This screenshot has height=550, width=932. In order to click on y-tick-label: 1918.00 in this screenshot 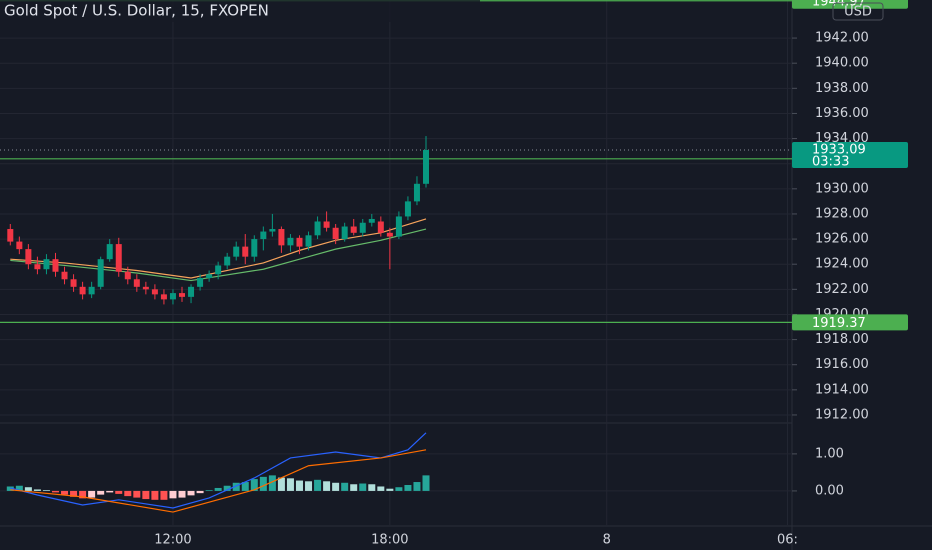, I will do `click(842, 339)`.